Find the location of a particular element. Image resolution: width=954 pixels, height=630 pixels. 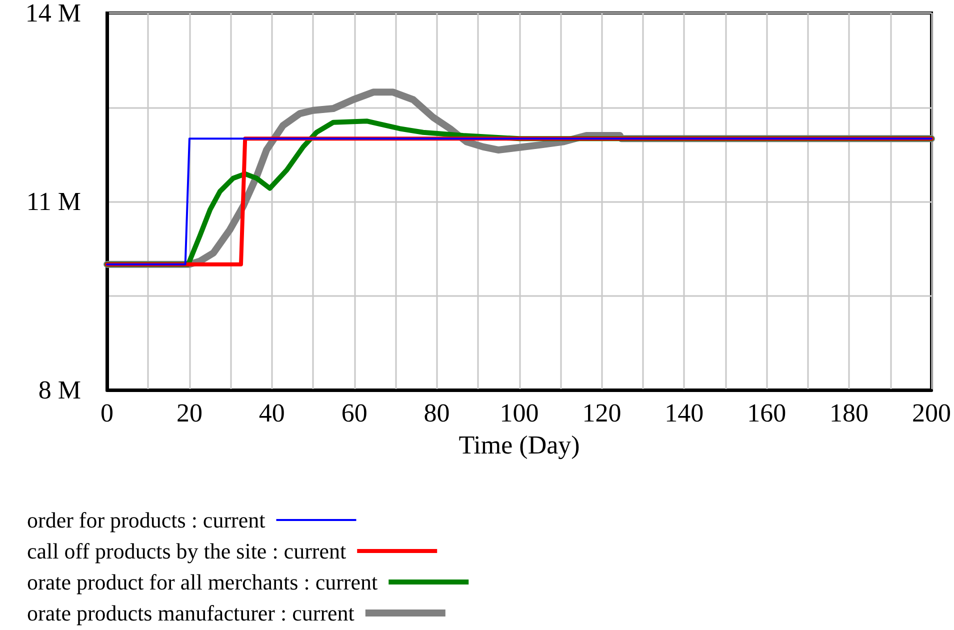

x-tick-label: 80 is located at coordinates (437, 413).